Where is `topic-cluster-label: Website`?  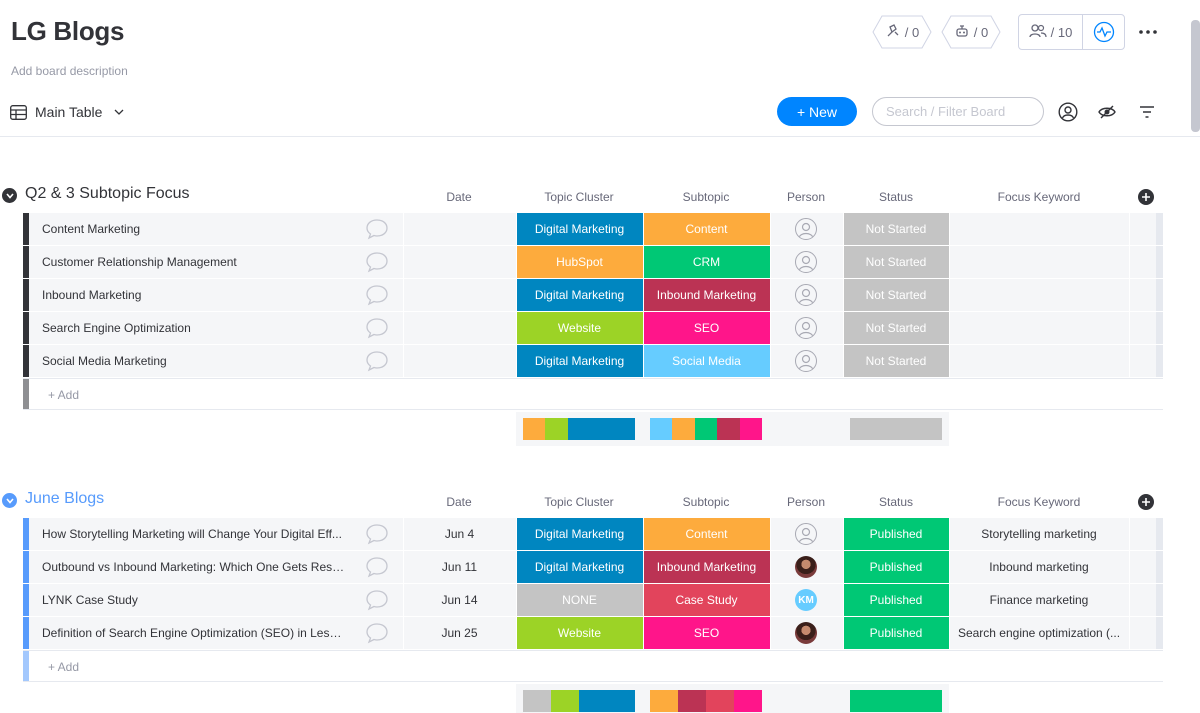 topic-cluster-label: Website is located at coordinates (579, 328).